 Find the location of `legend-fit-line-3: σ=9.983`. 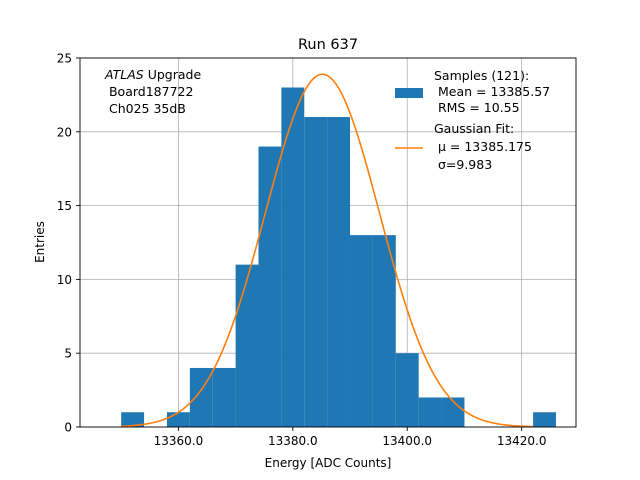

legend-fit-line-3: σ=9.983 is located at coordinates (463, 164).